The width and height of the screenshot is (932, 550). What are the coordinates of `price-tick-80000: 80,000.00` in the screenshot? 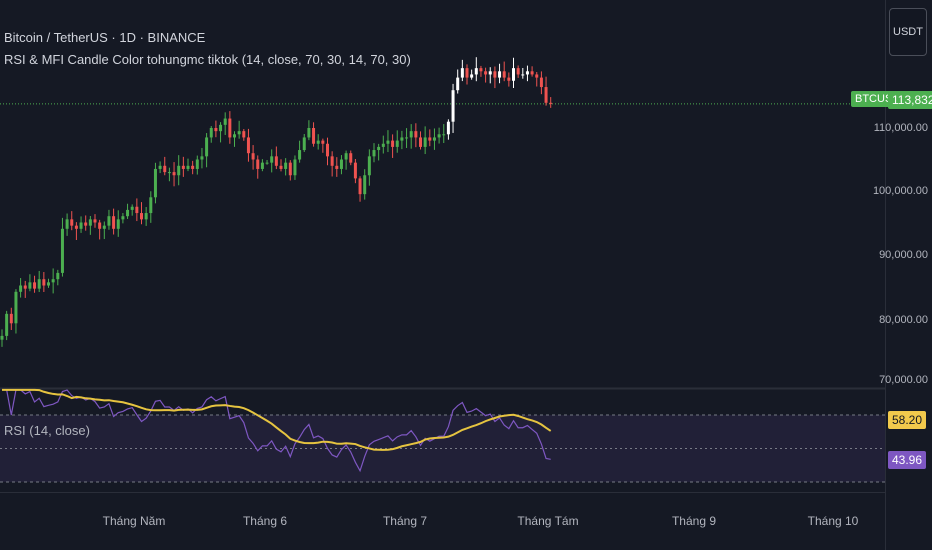 It's located at (903, 320).